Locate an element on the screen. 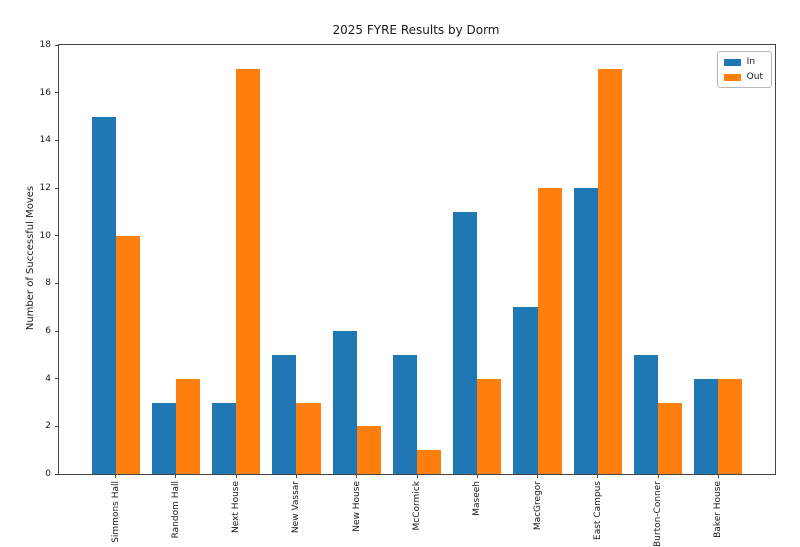 Image resolution: width=800 pixels, height=547 pixels. y-tick-label: 18 is located at coordinates (45, 45).